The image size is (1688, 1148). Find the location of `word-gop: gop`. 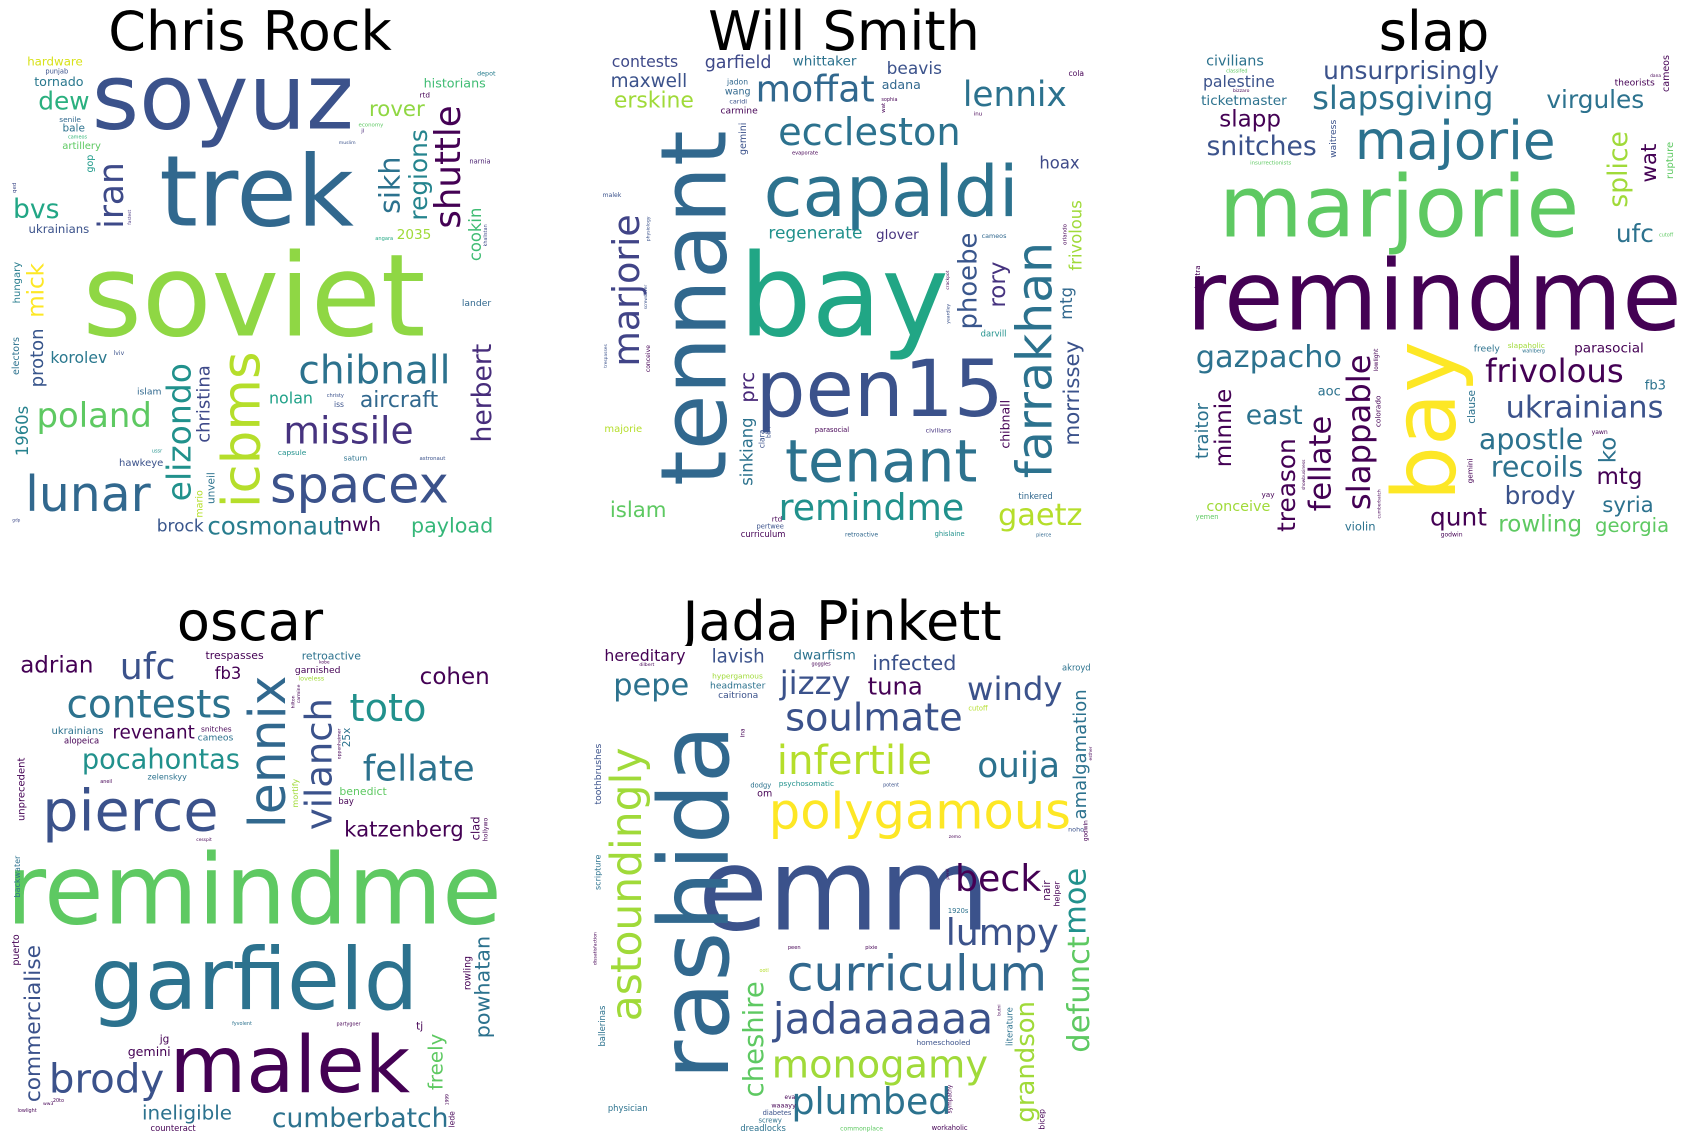

word-gop: gop is located at coordinates (90, 164).